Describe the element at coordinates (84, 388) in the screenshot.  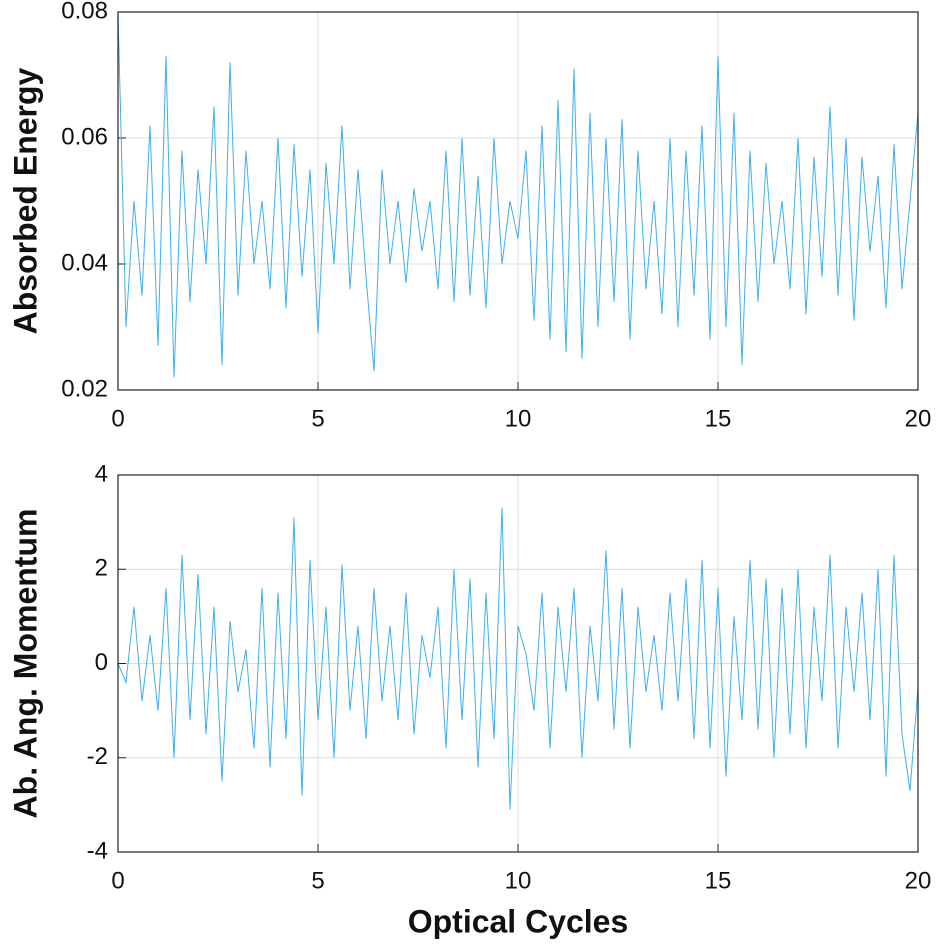
I see `y-tick-label: 0.02` at that location.